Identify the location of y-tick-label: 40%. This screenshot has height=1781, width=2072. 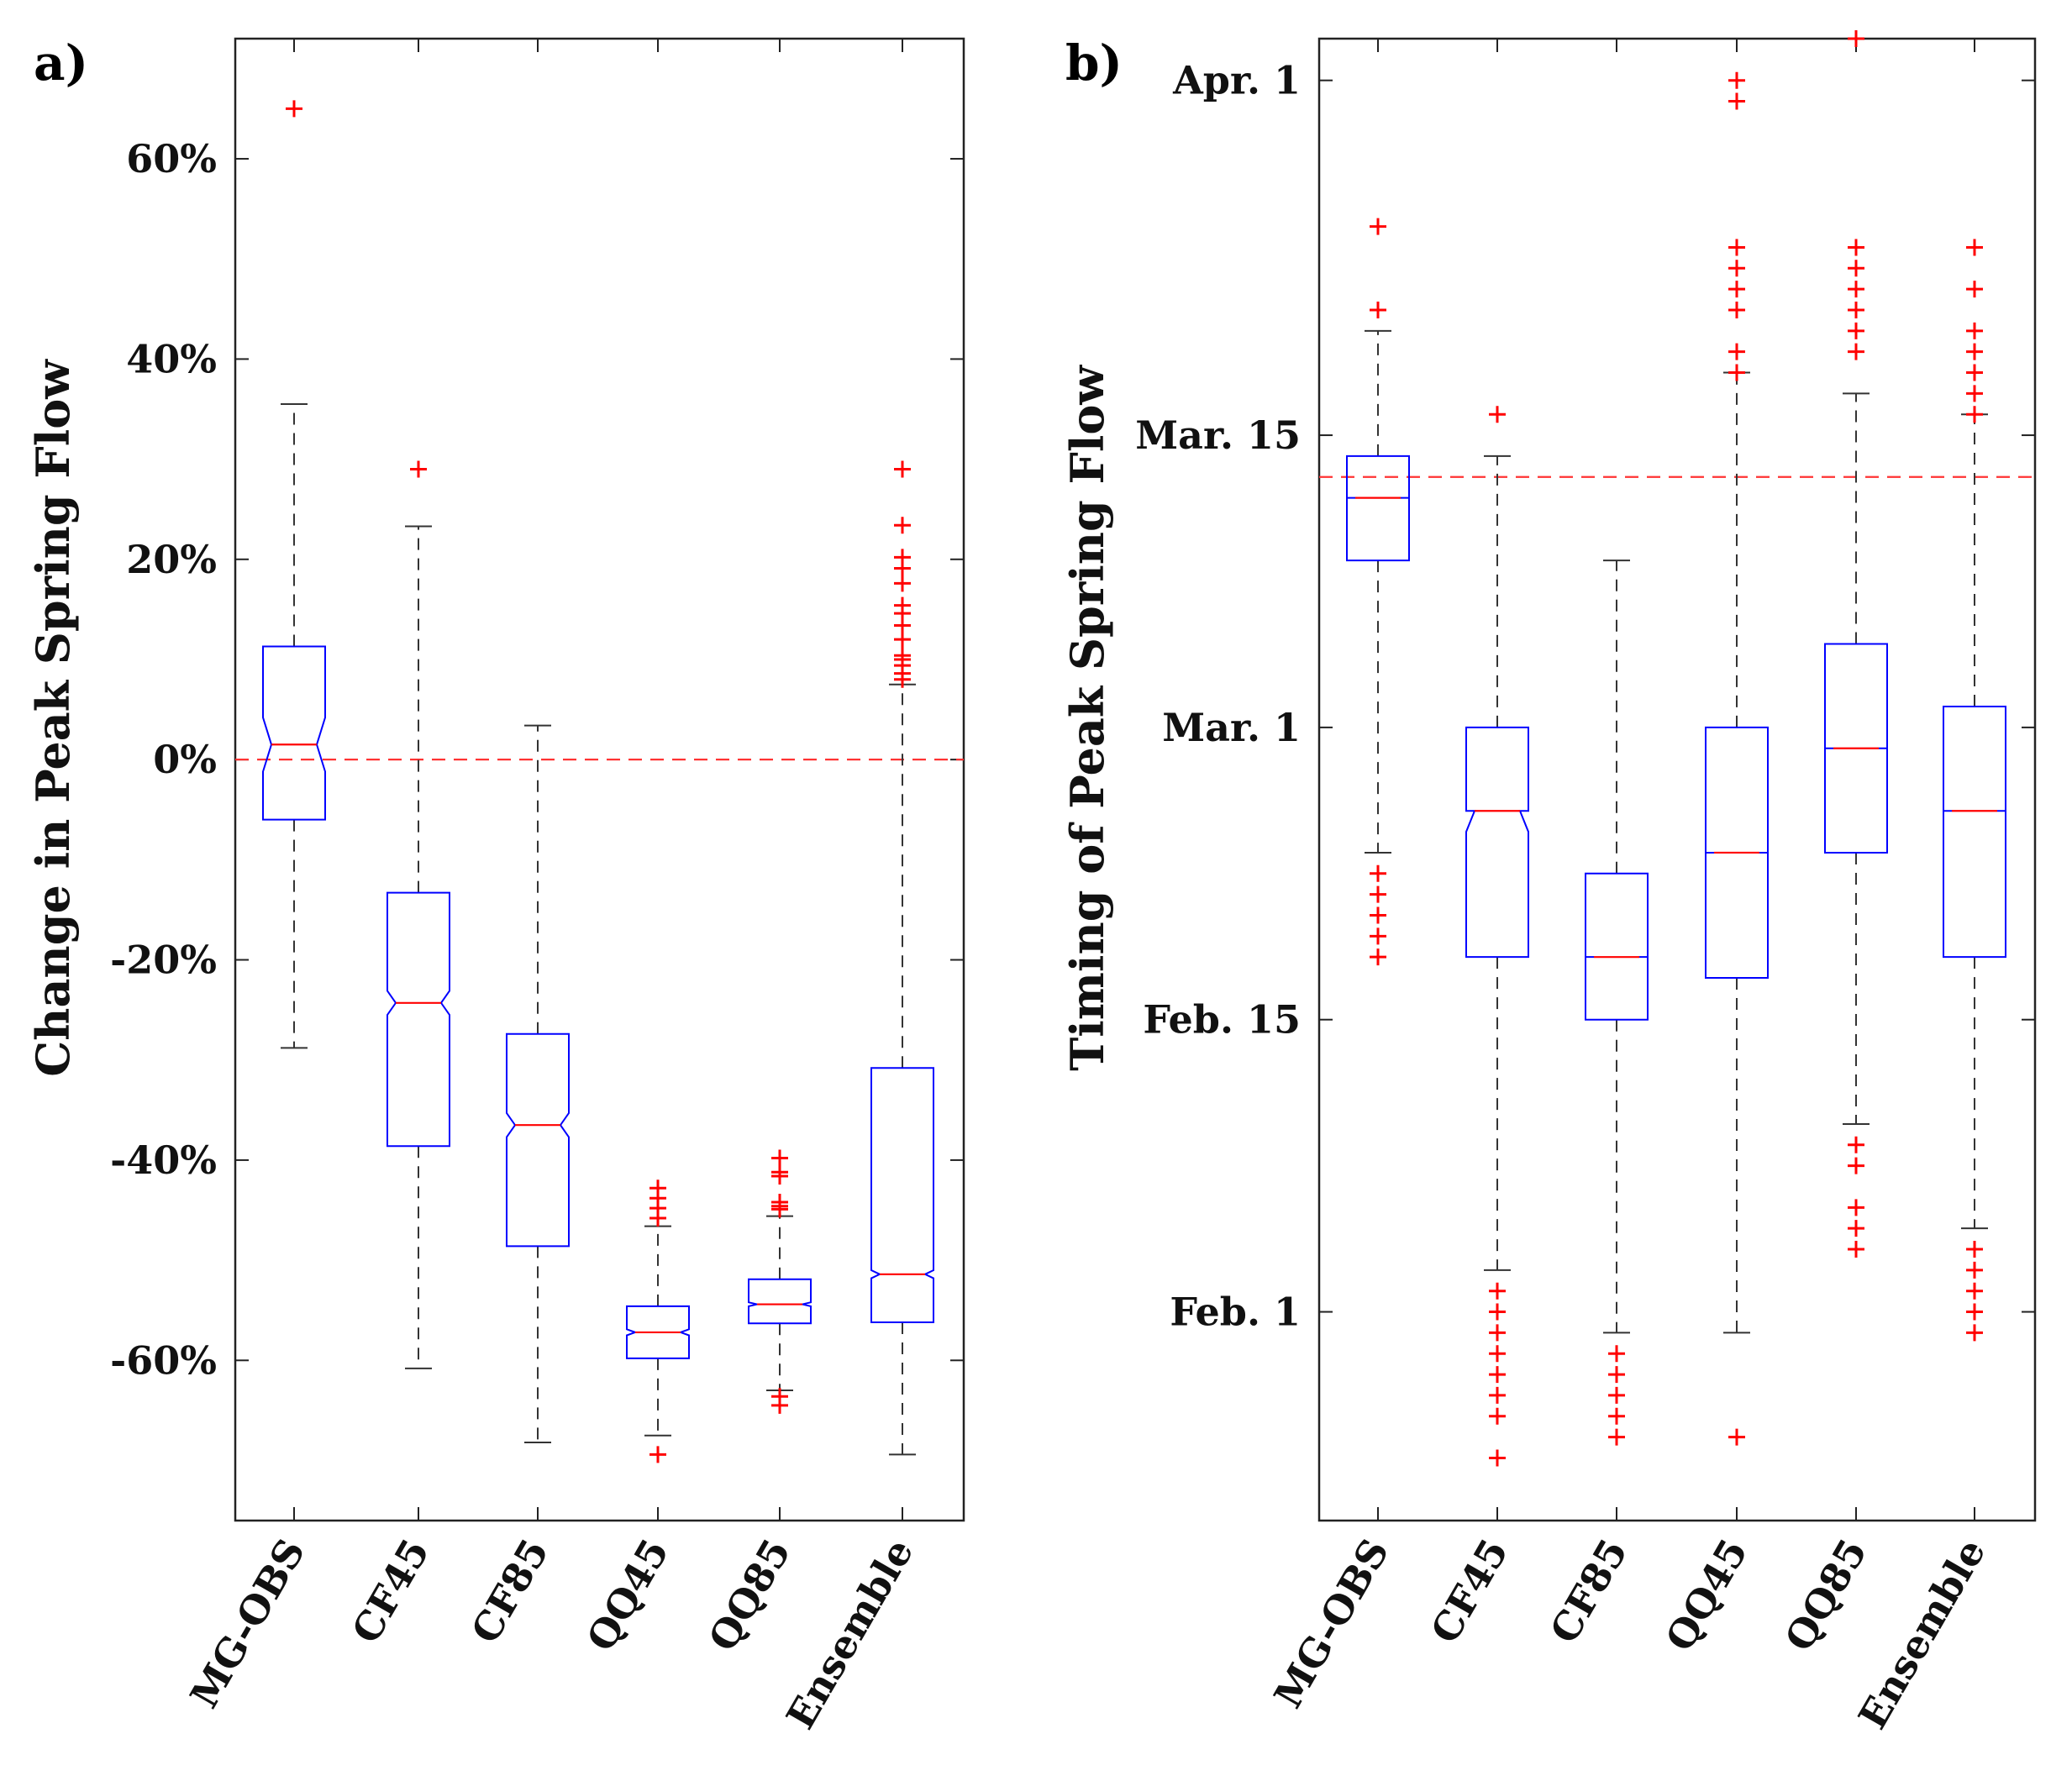
(171, 358).